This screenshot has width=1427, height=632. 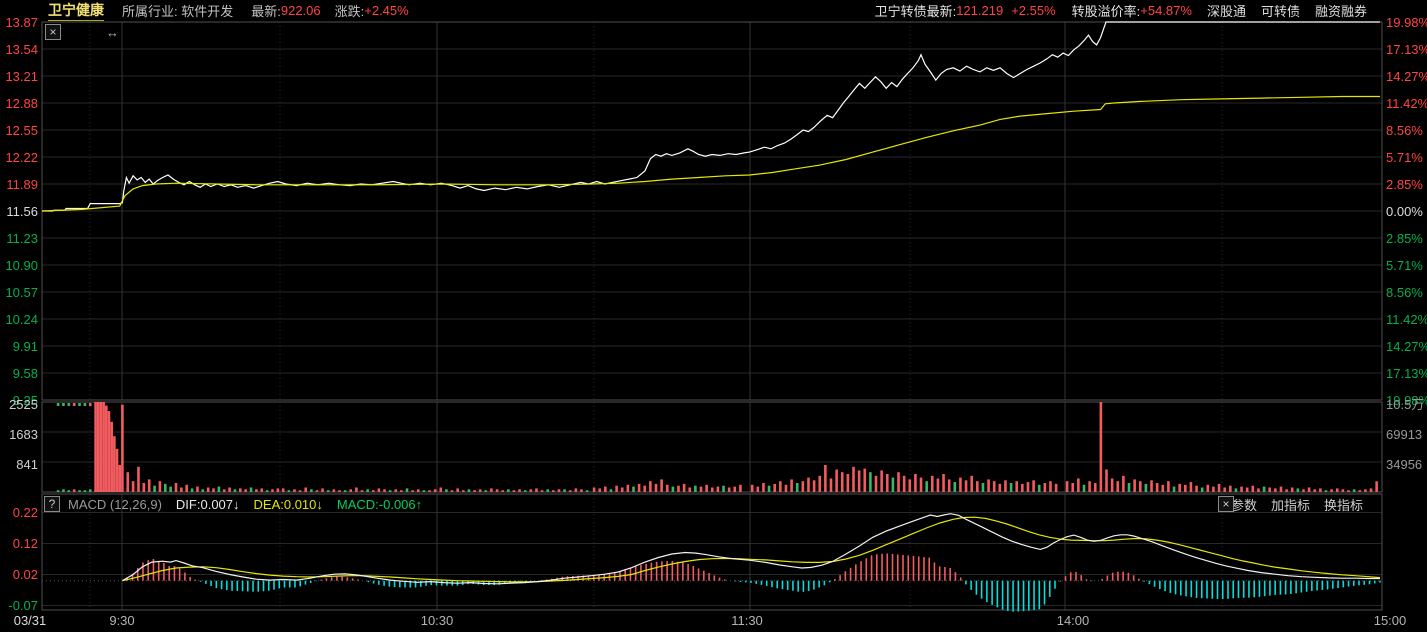 What do you see at coordinates (76, 10) in the screenshot?
I see `stock-name: 卫宁健康` at bounding box center [76, 10].